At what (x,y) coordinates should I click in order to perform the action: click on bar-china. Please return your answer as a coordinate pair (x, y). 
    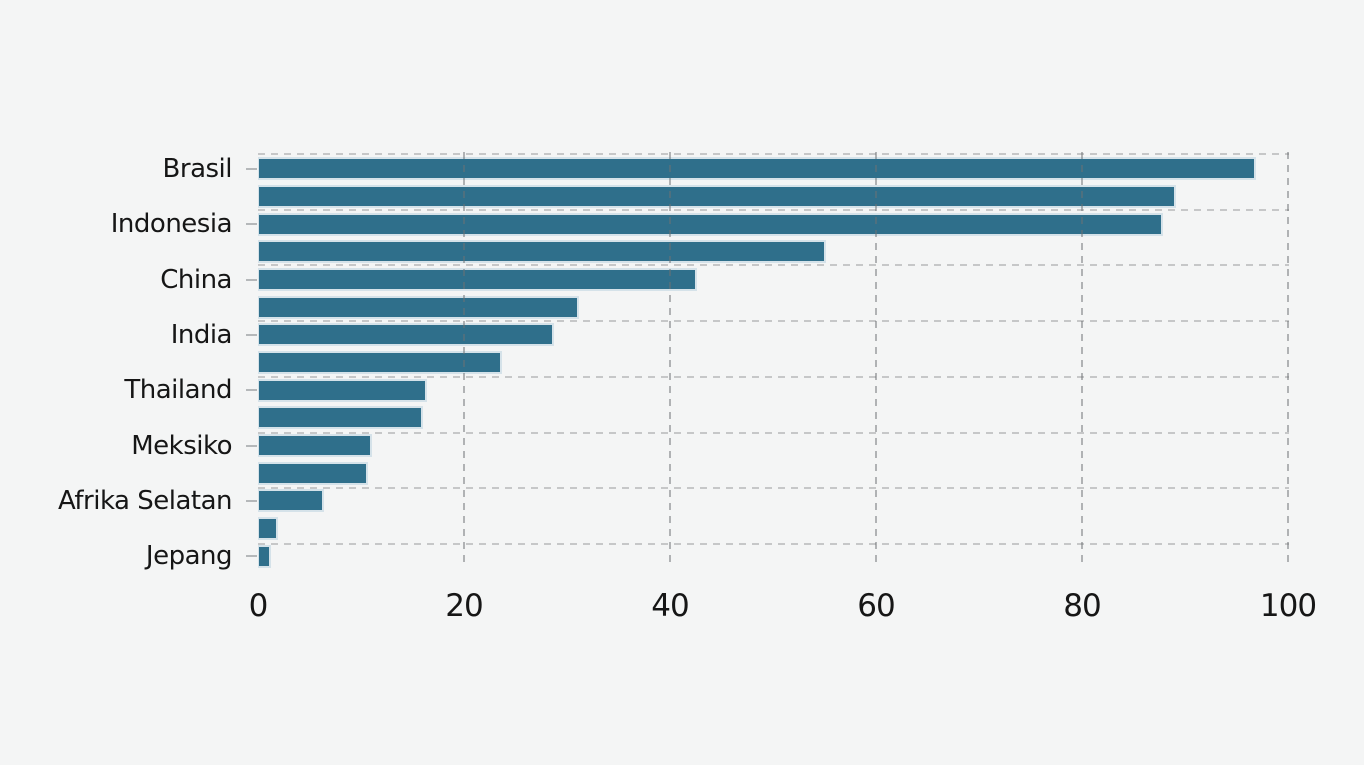
    Looking at the image, I should click on (477, 280).